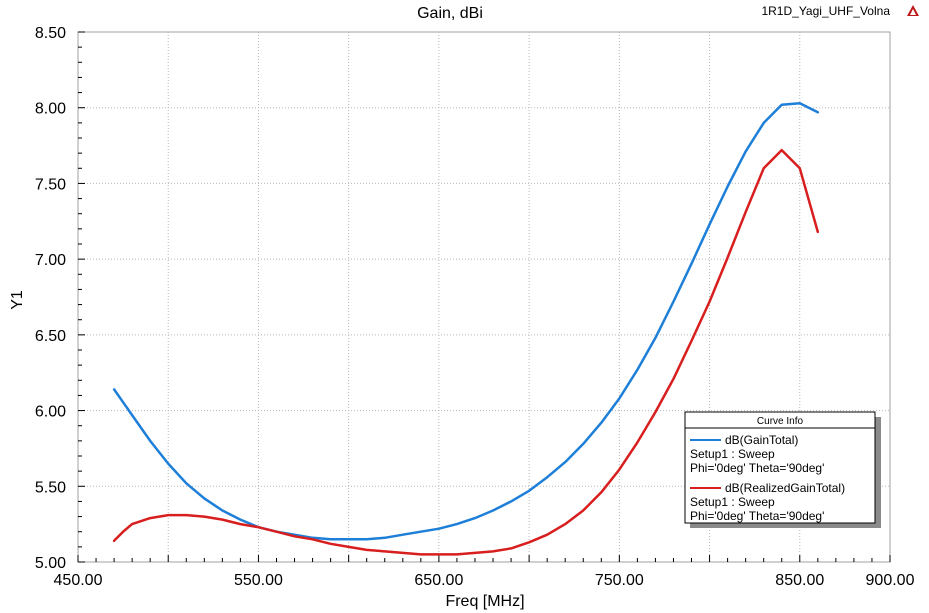 This screenshot has width=929, height=613. What do you see at coordinates (50, 260) in the screenshot?
I see `y-tick-label: 7.00` at bounding box center [50, 260].